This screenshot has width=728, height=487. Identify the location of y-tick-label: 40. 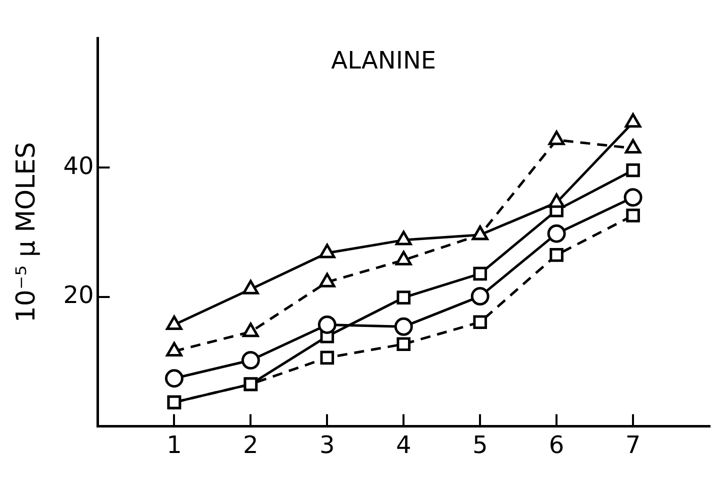
(78, 166).